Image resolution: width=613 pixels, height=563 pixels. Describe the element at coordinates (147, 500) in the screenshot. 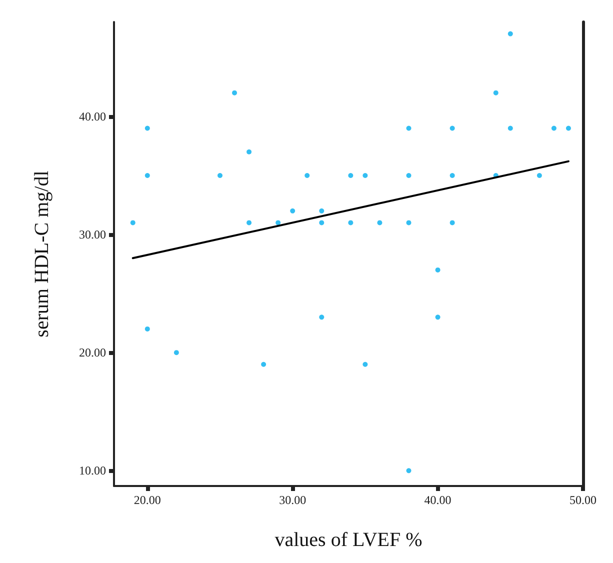

I see `x-tick-label: 20.00` at that location.